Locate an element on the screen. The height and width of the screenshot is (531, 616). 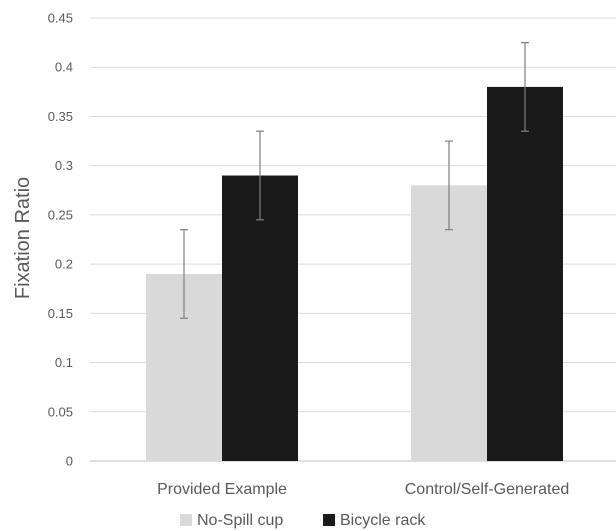
y-tick-label: 0.25 is located at coordinates (60, 214).